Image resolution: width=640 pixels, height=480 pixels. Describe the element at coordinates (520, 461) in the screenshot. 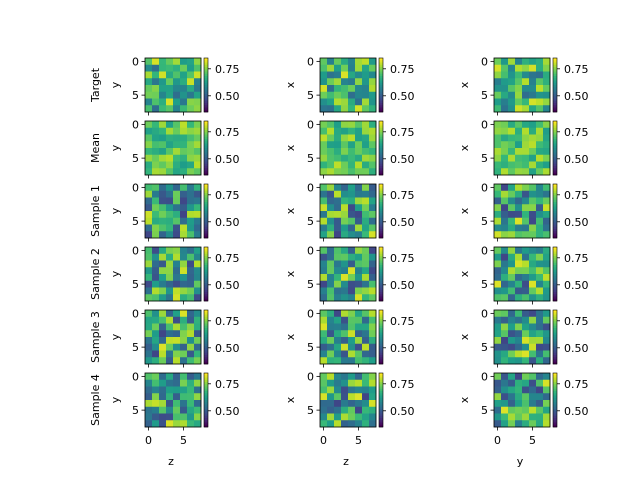

I see `panel-xlabel: y` at that location.